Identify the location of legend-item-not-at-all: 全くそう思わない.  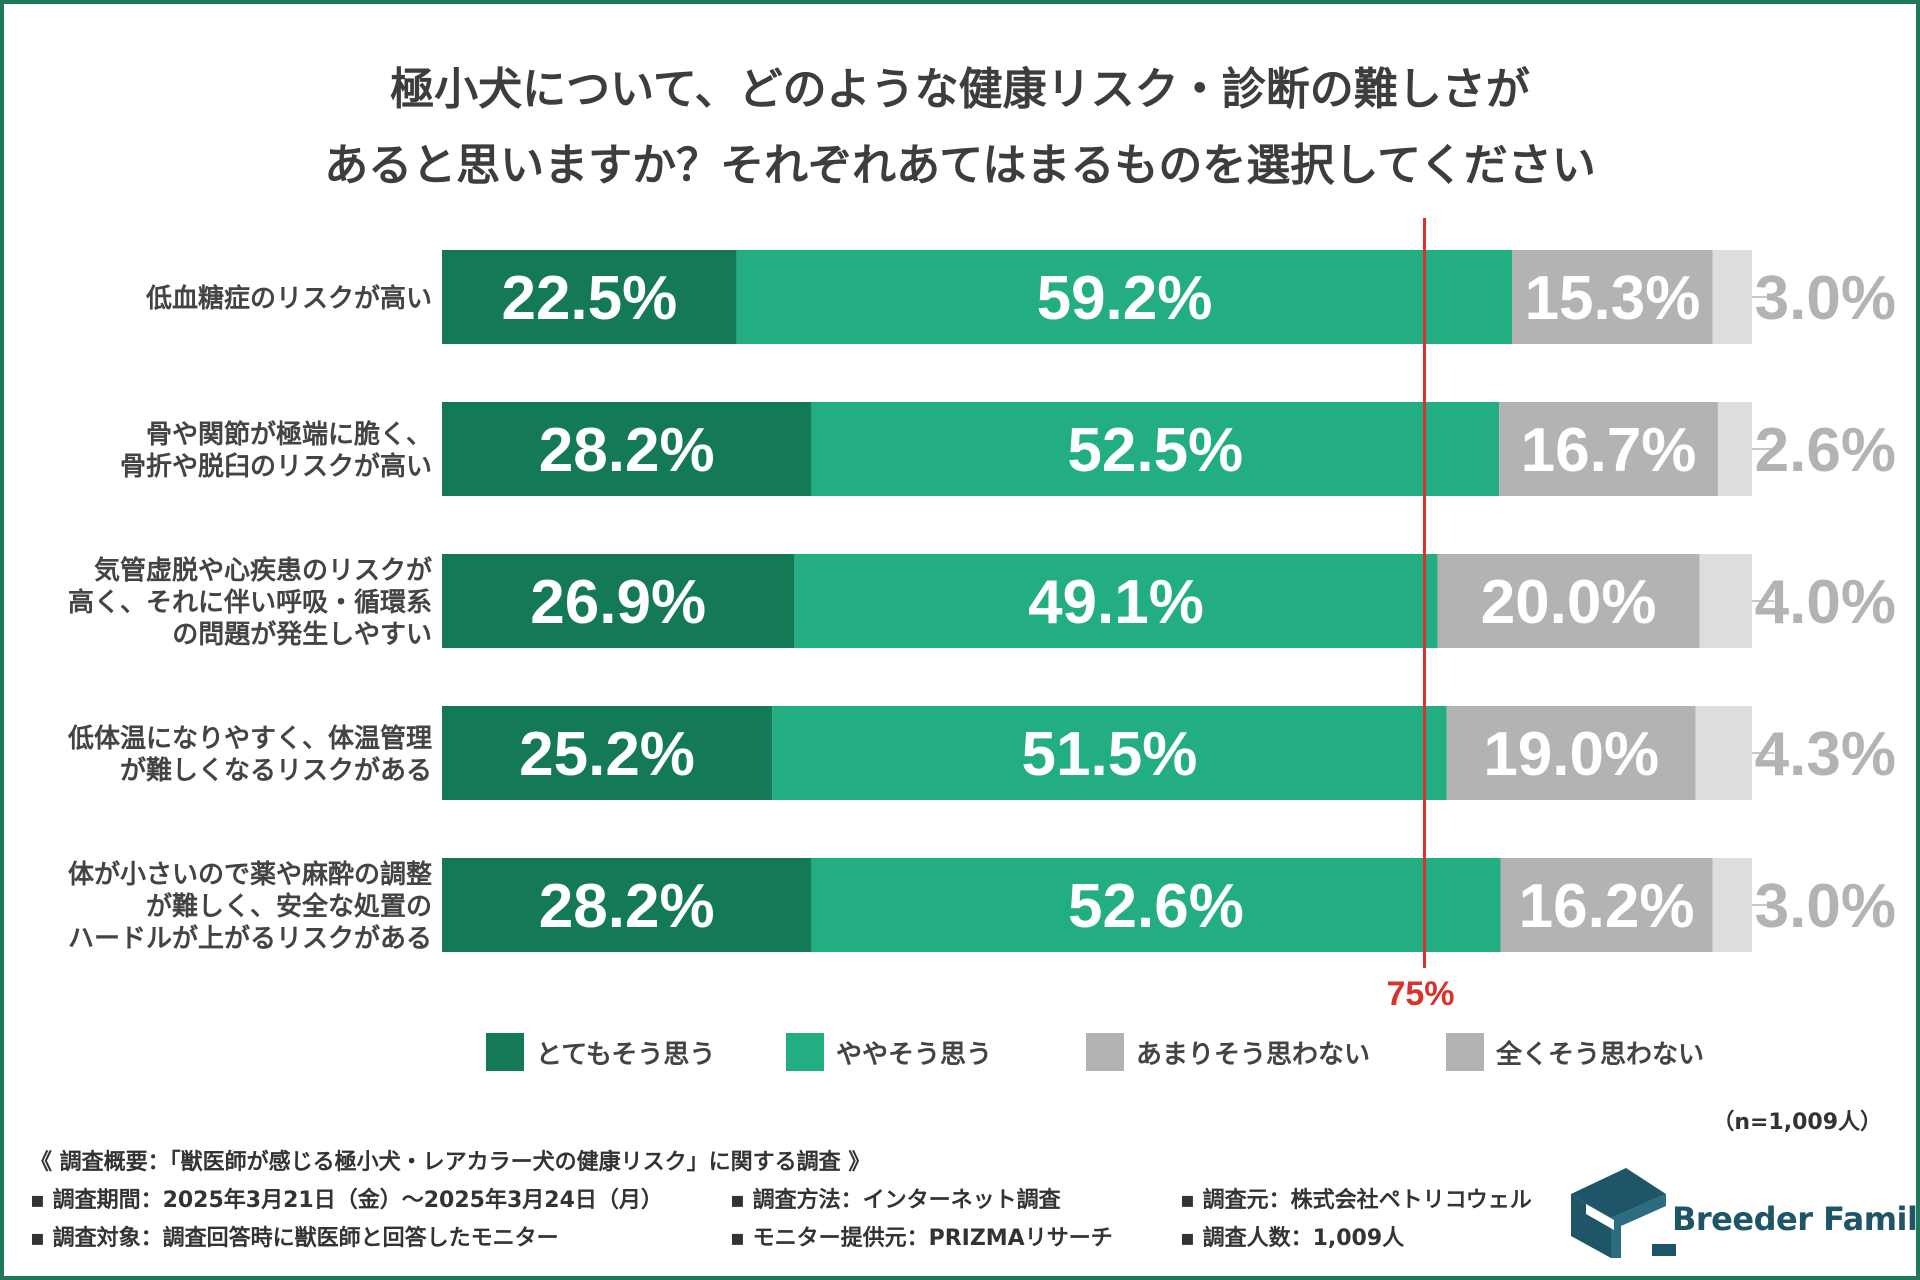
(1596, 1052).